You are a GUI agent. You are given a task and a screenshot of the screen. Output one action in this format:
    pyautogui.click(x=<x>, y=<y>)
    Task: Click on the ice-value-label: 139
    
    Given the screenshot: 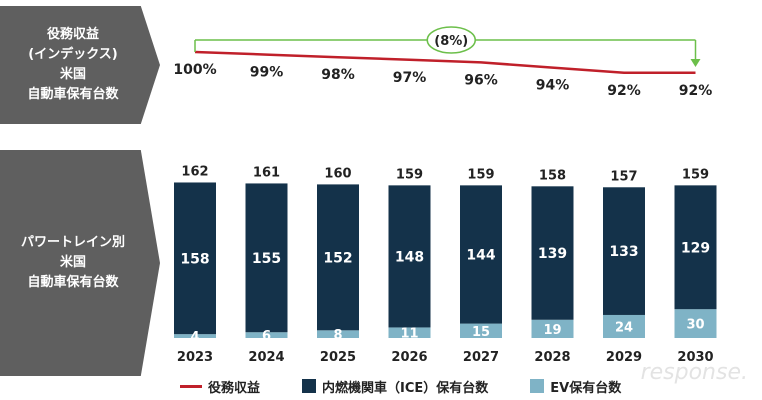 What is the action you would take?
    pyautogui.click(x=552, y=254)
    